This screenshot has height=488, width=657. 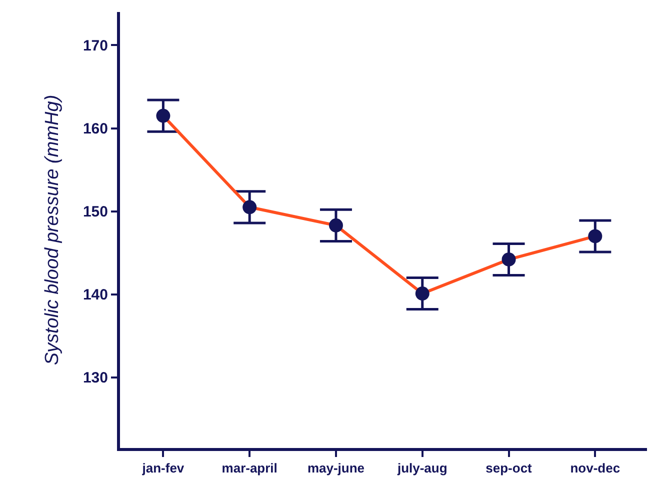 I want to click on y-axis-title: Systolic blood pressure (mmHg), so click(x=52, y=230).